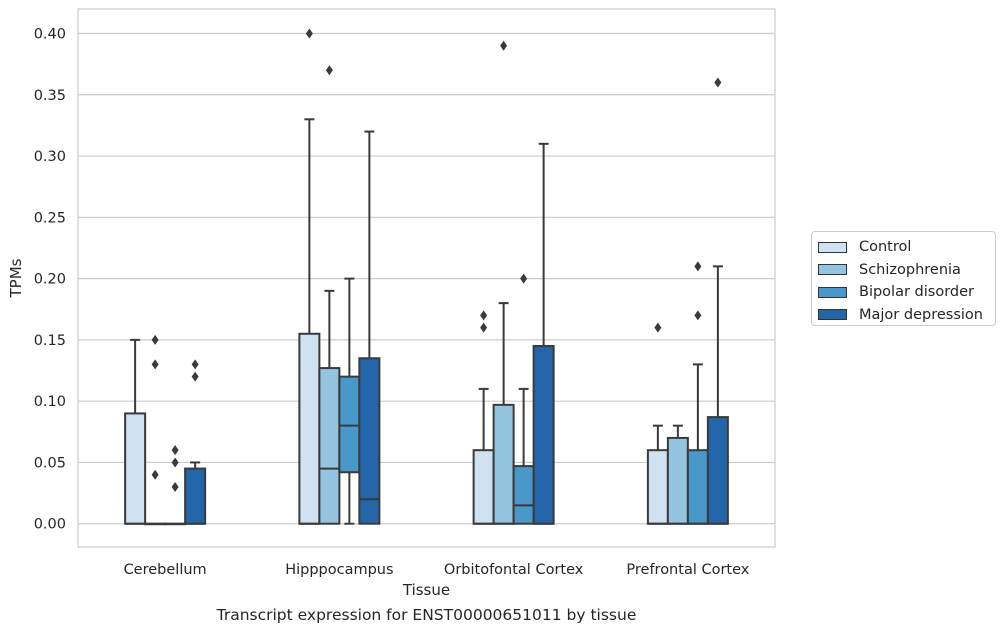  Describe the element at coordinates (514, 570) in the screenshot. I see `x-tick-label: Orbitofontal Cortex` at that location.